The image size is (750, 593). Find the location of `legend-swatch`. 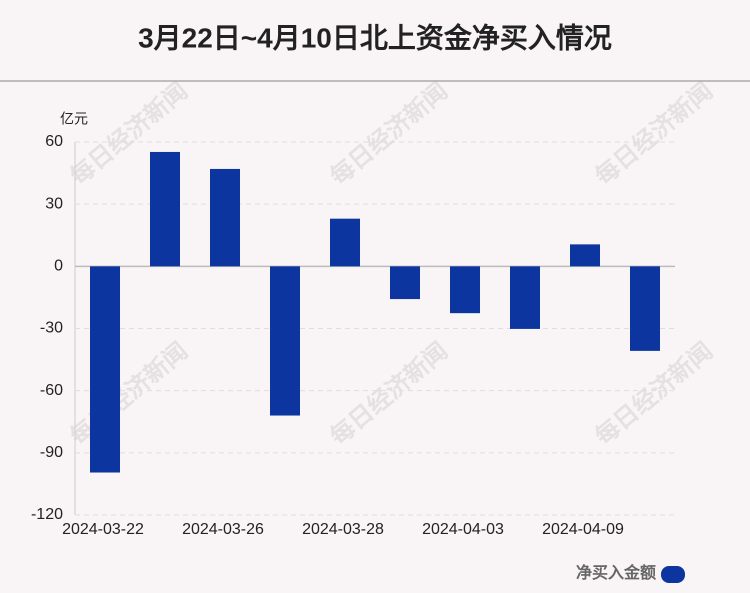

legend-swatch is located at coordinates (673, 574).